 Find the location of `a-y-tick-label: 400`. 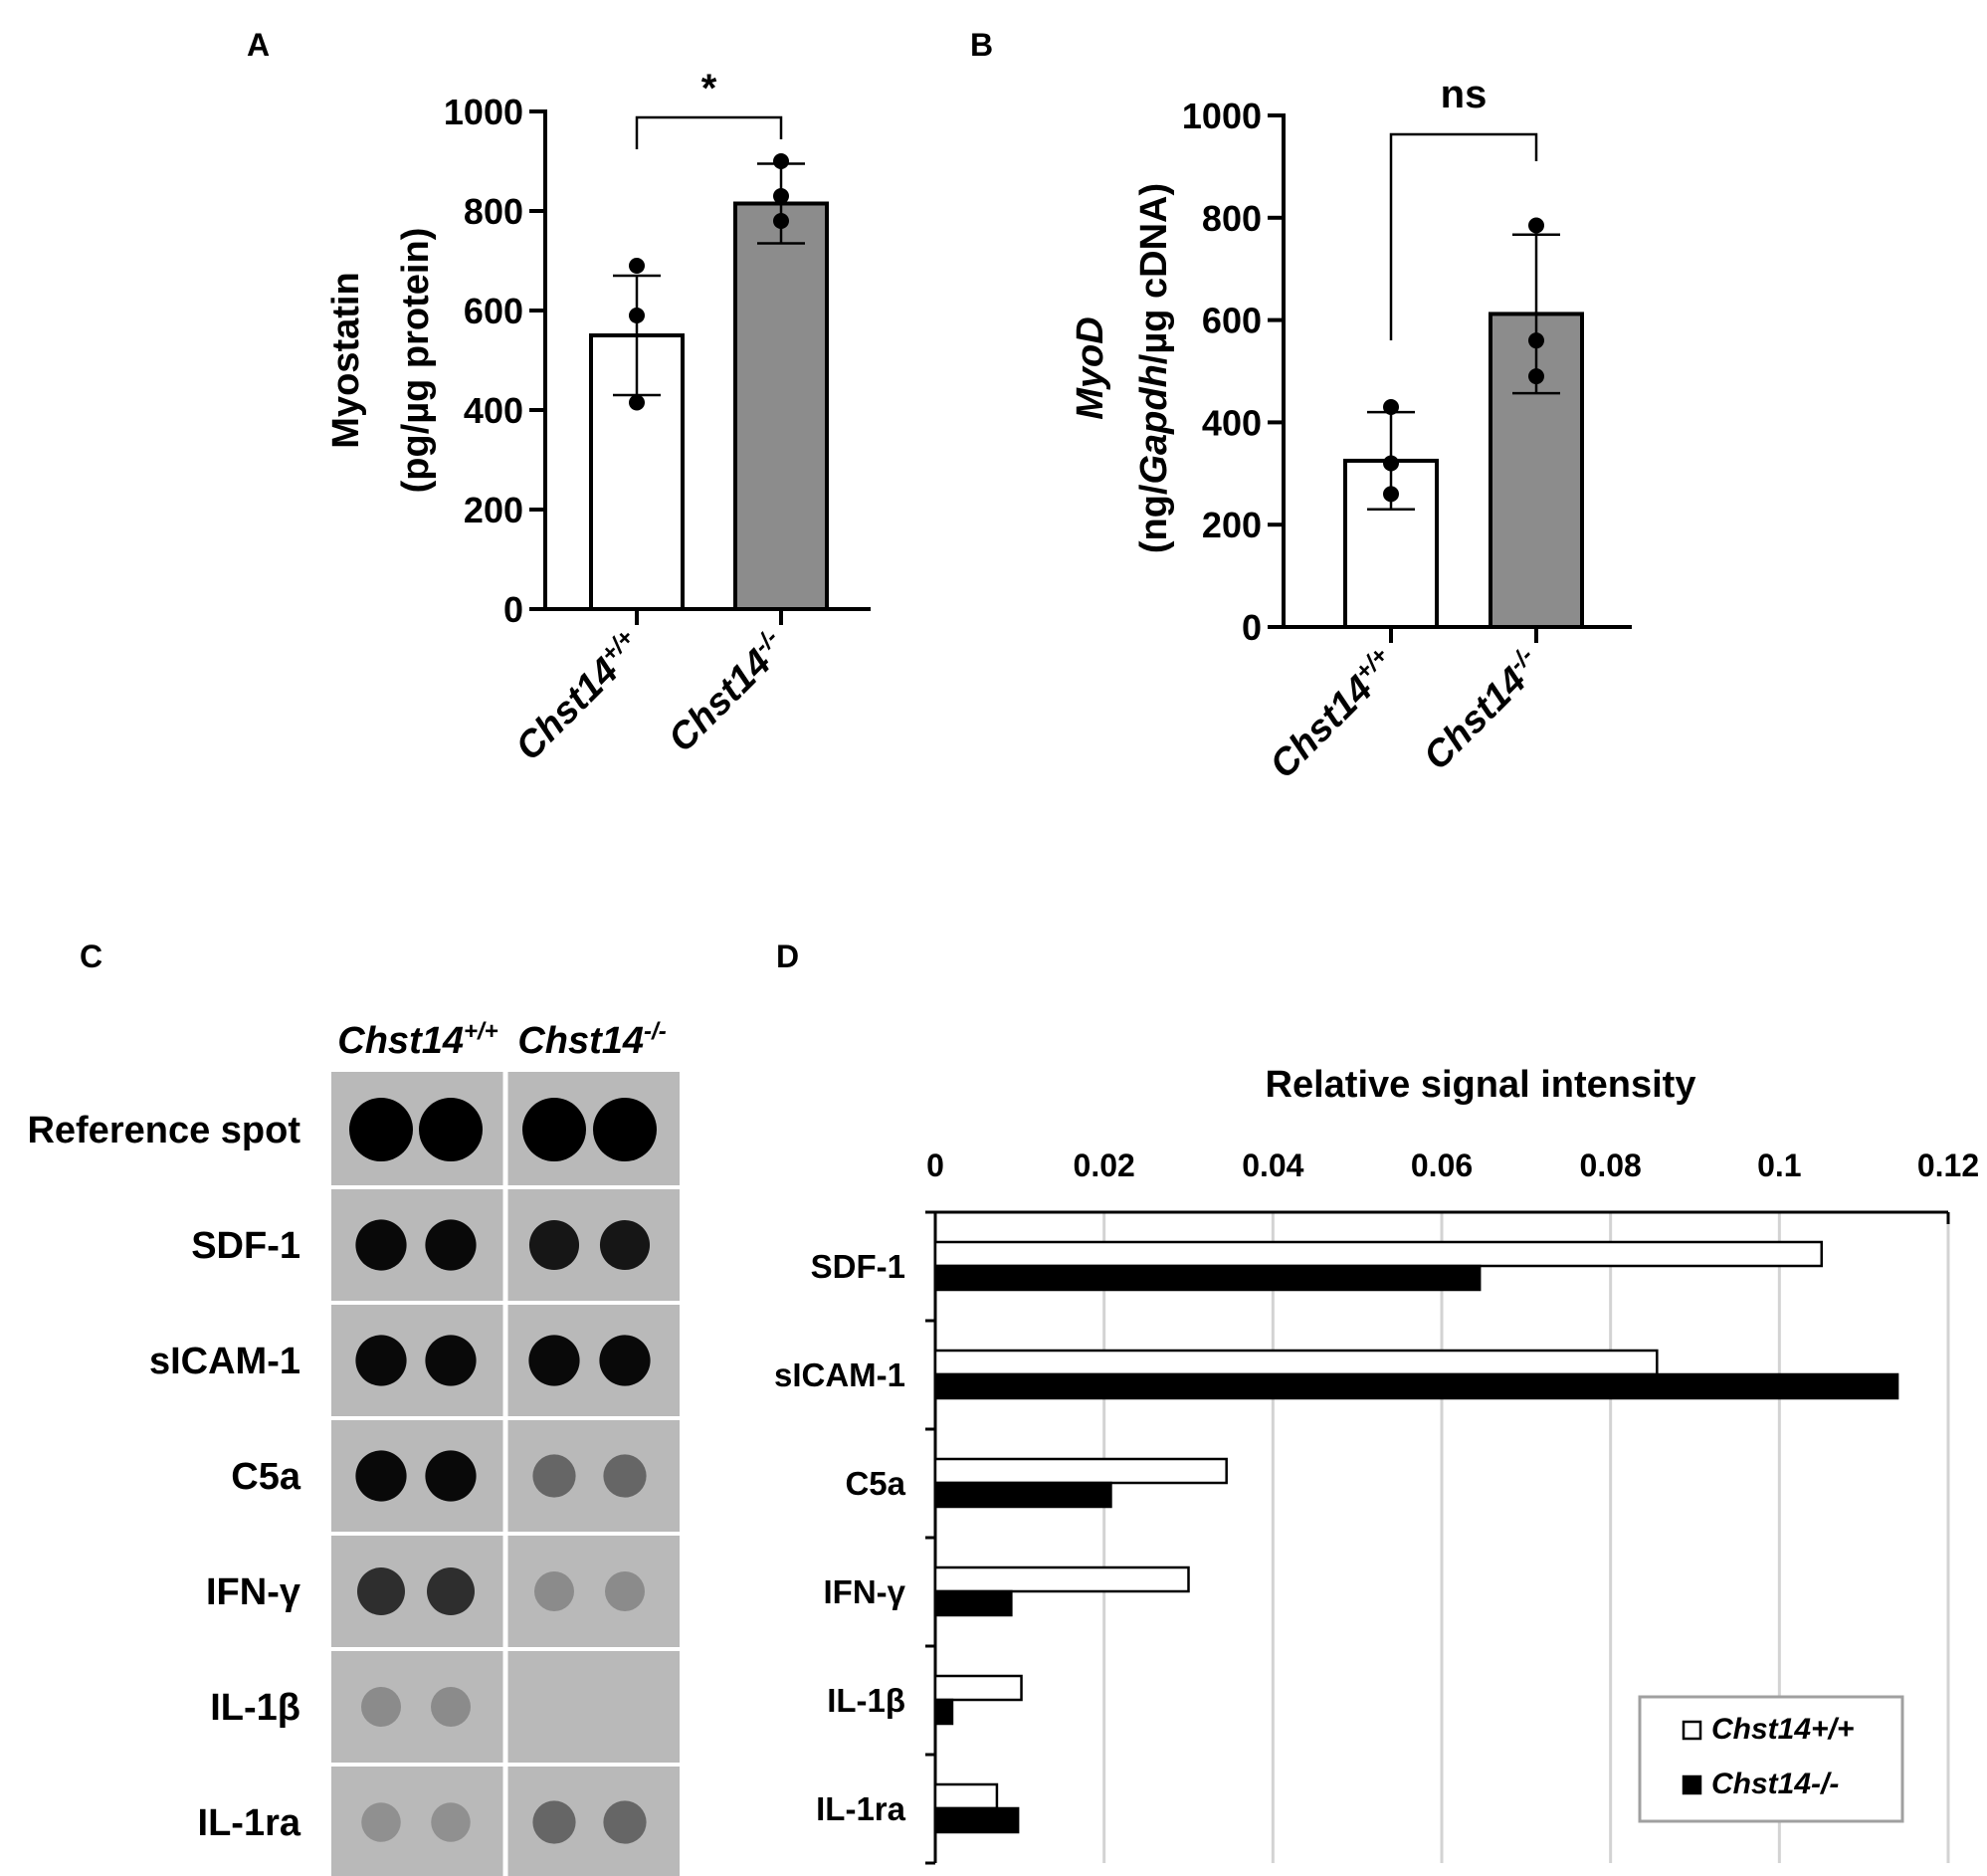

a-y-tick-label: 400 is located at coordinates (493, 410).